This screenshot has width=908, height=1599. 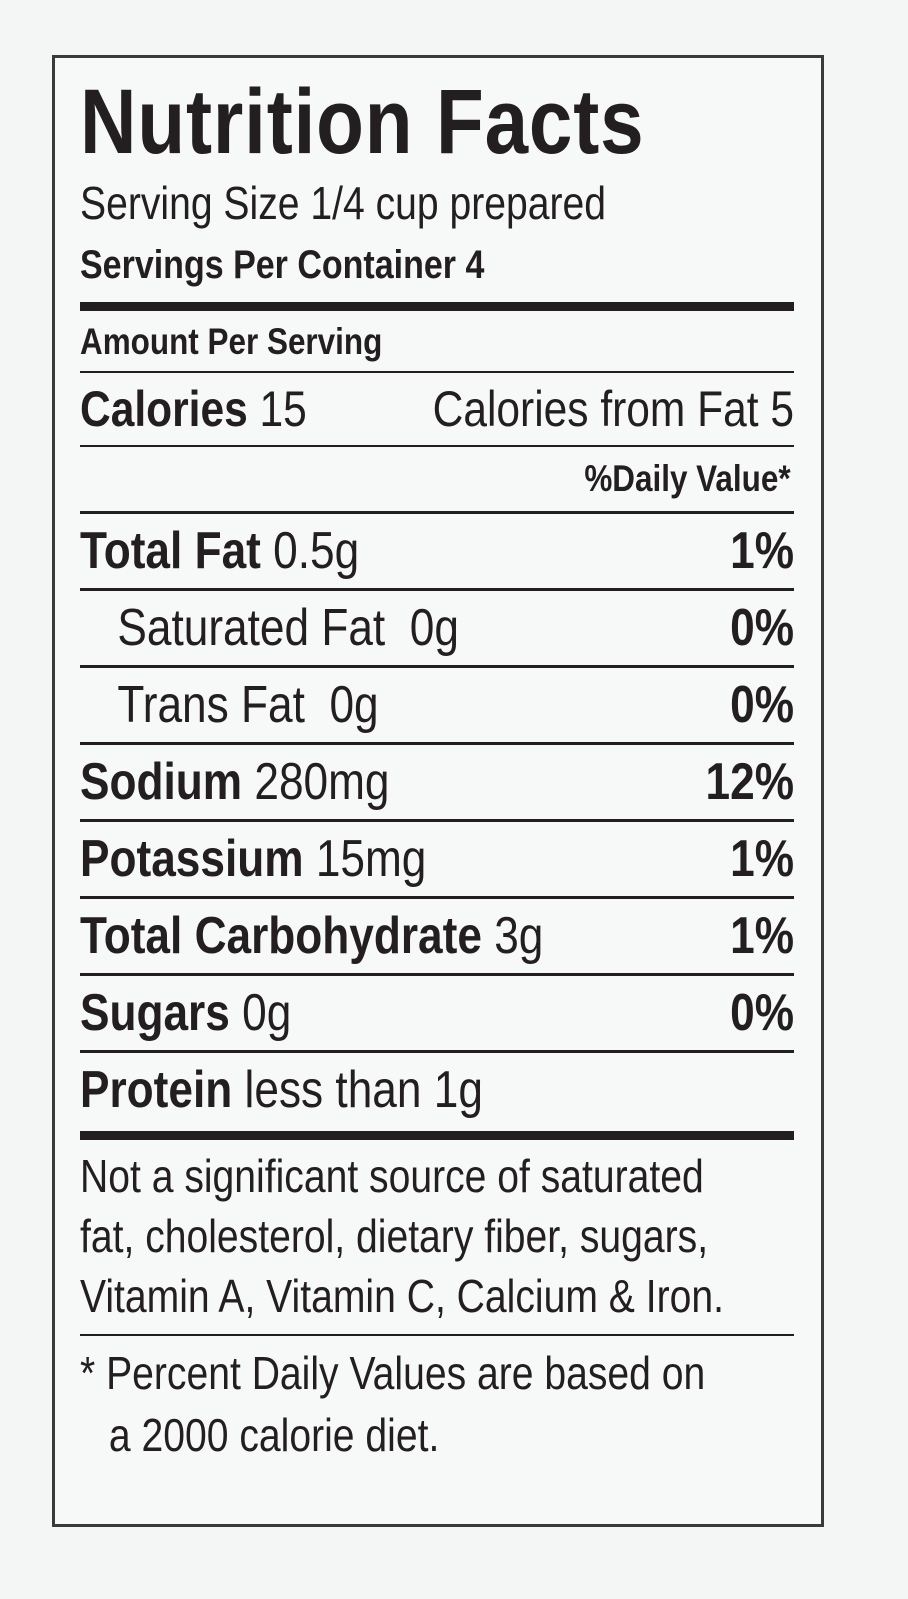 I want to click on footnote-line: fat, cholesterol, dietary fiber, sugars,, so click(x=394, y=1236).